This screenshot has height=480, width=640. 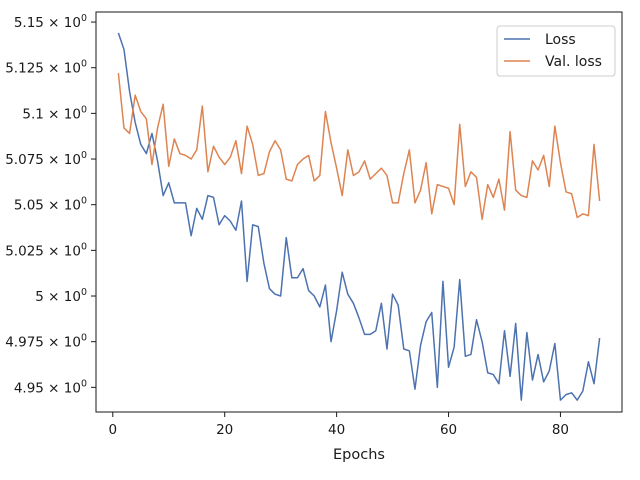 I want to click on y-tick-label: 4.975 × 100, so click(x=46, y=342).